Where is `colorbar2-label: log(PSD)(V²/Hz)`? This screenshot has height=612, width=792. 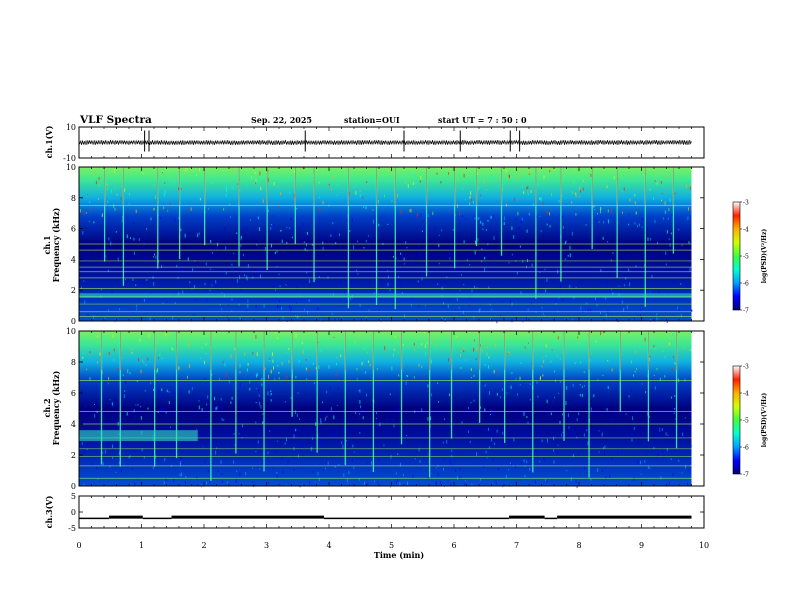 colorbar2-label: log(PSD)(V²/Hz) is located at coordinates (764, 420).